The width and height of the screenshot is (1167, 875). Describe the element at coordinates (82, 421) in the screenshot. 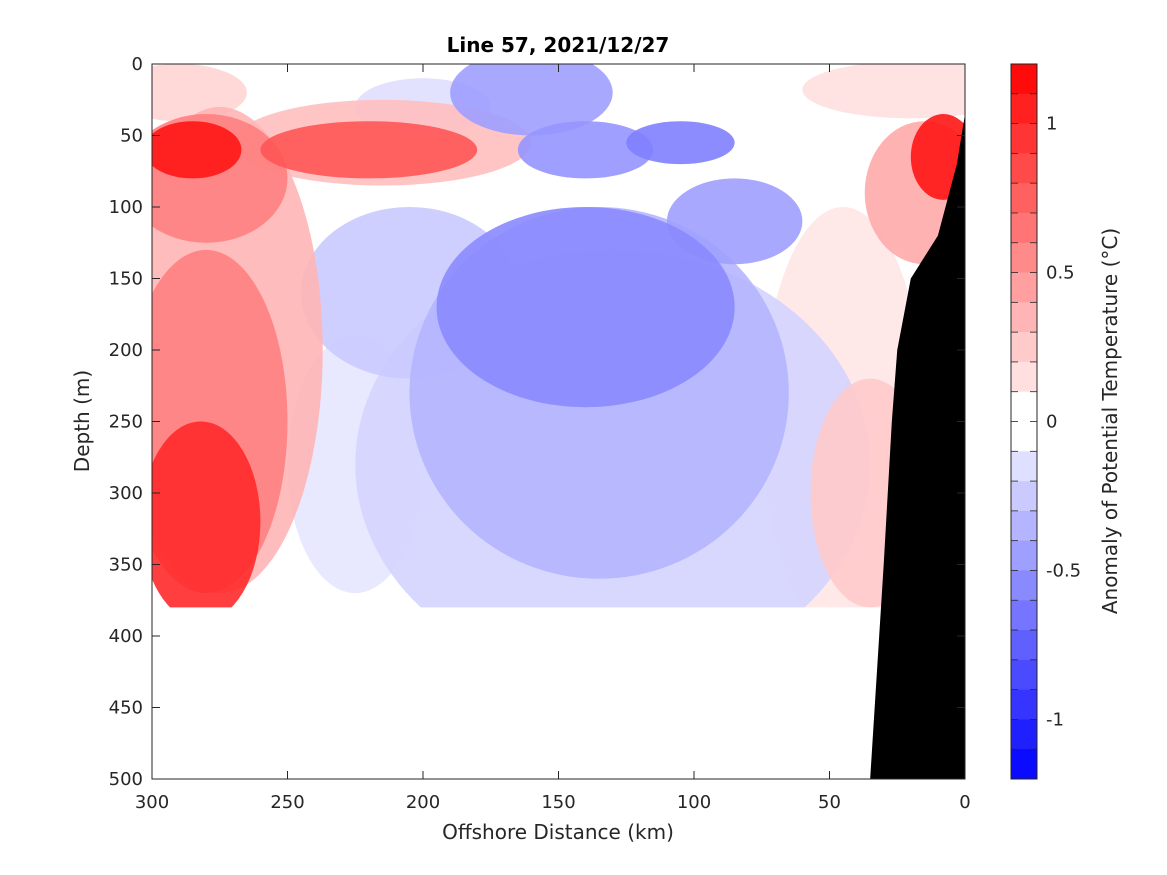

I see `y-axis-label: Depth (m)` at that location.